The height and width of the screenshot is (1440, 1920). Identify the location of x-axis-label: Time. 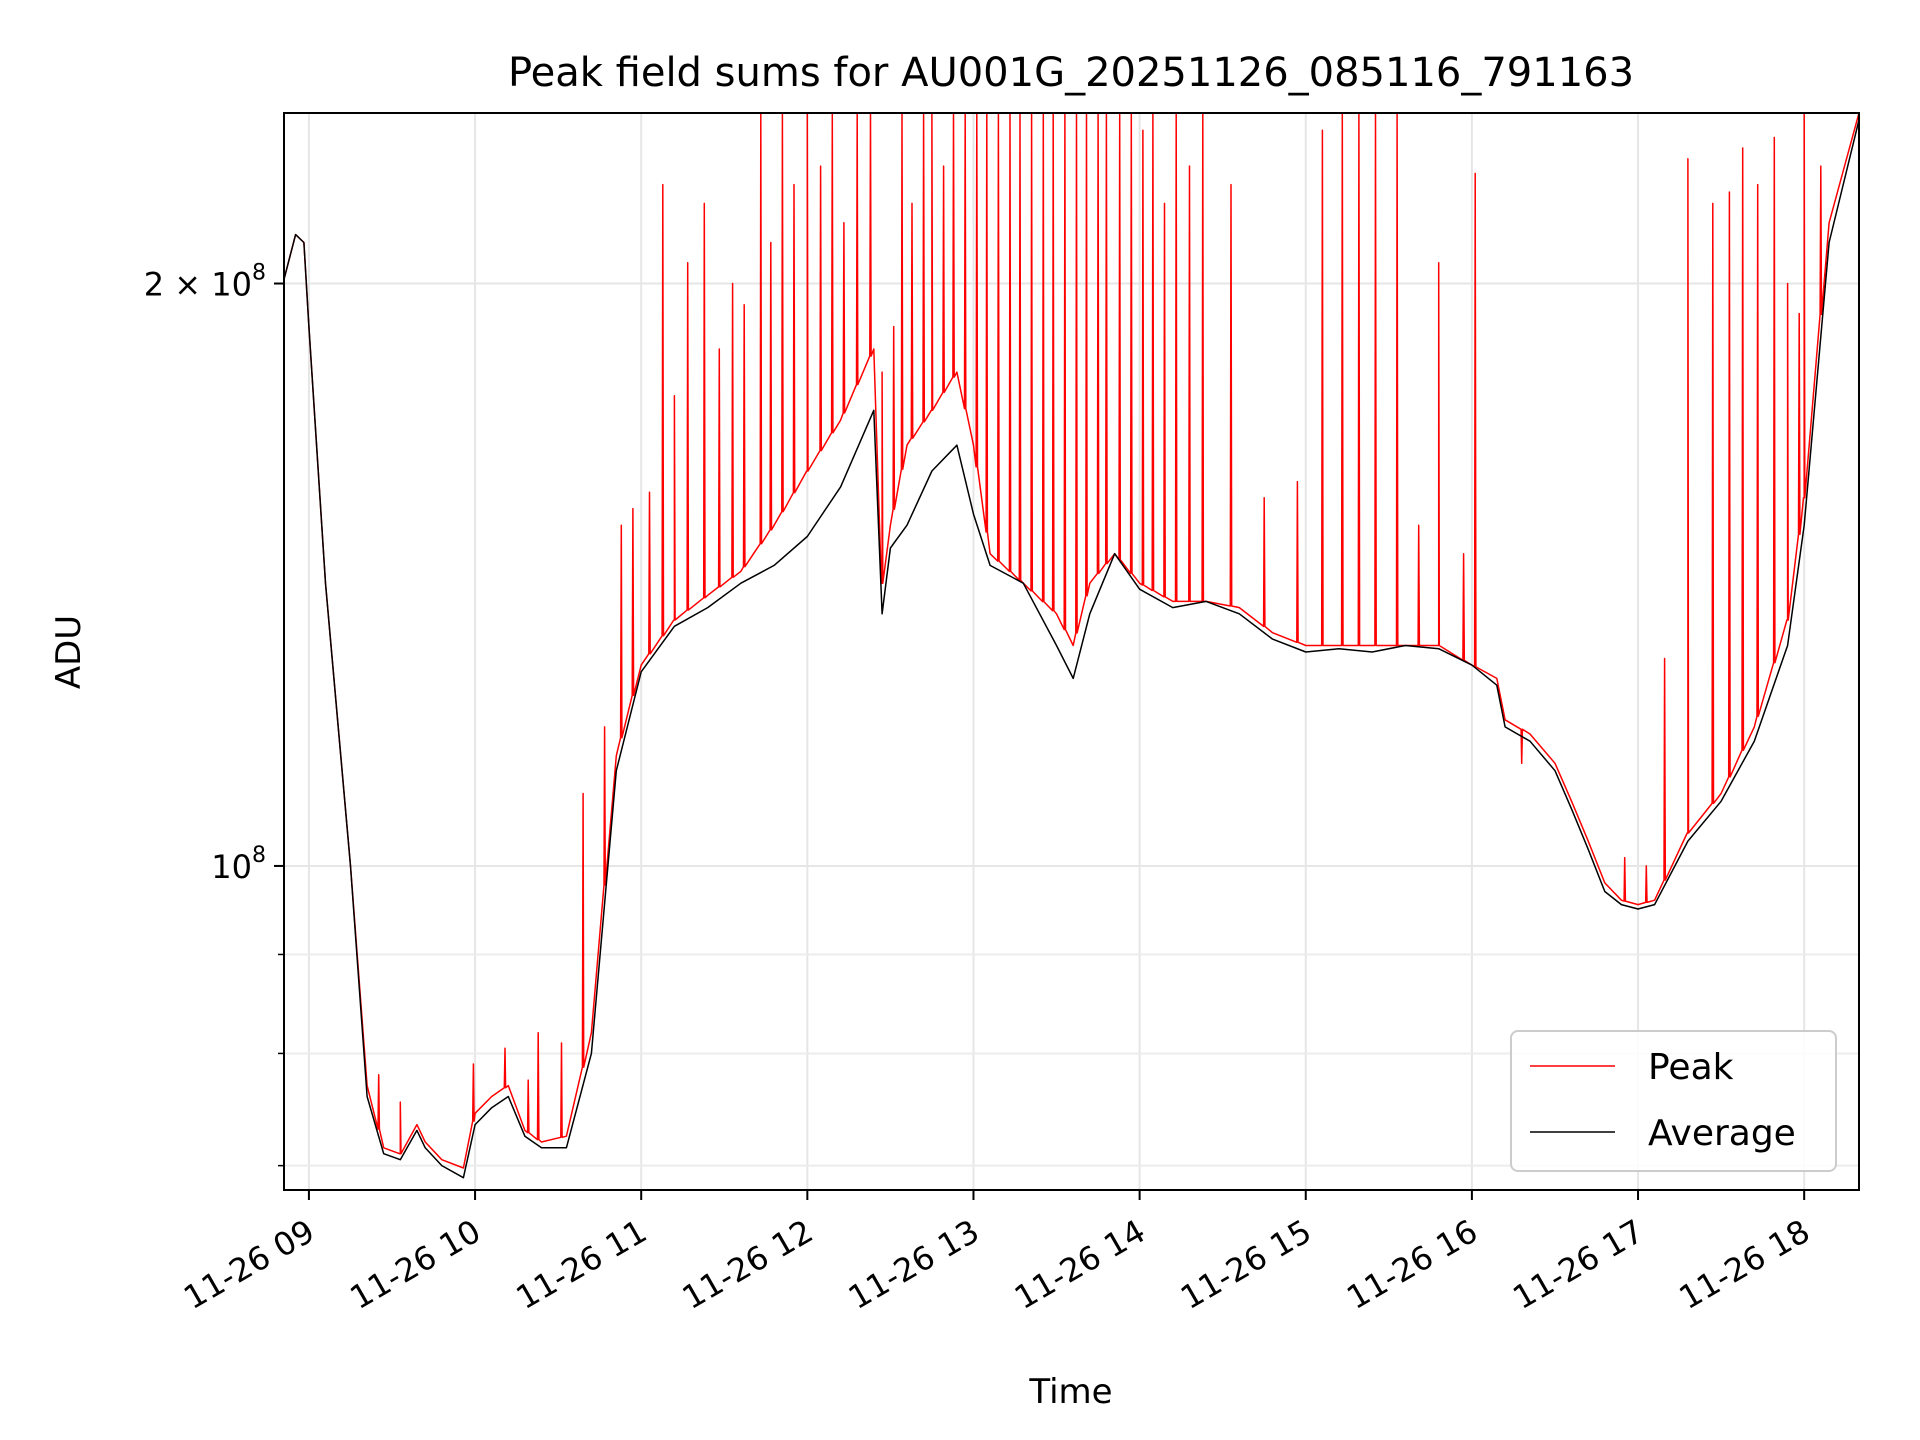
(1070, 1392).